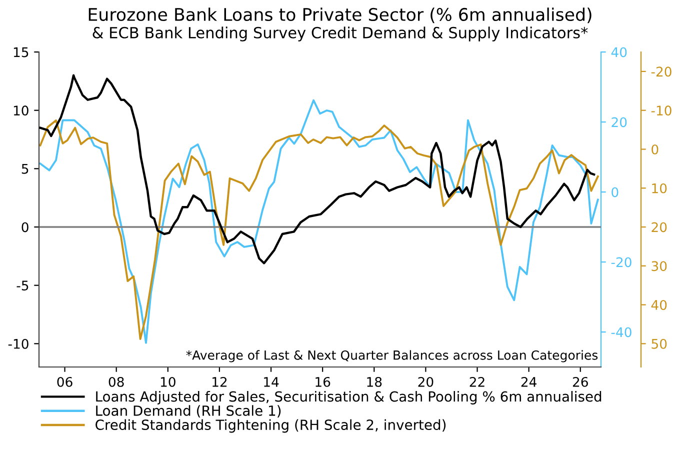 The height and width of the screenshot is (455, 680). What do you see at coordinates (25, 227) in the screenshot?
I see `y-tick-label: 0` at bounding box center [25, 227].